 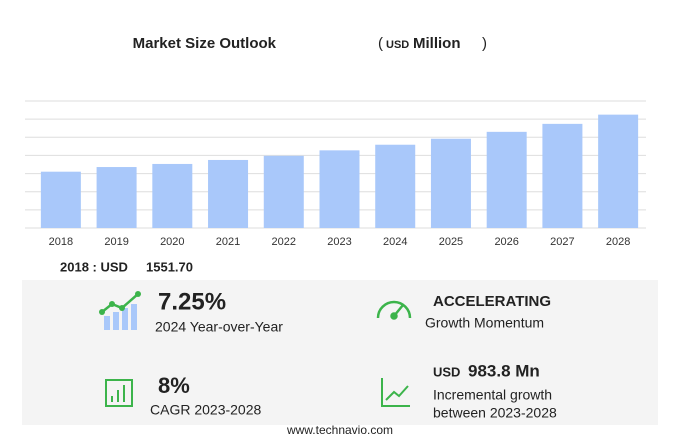 What do you see at coordinates (618, 242) in the screenshot?
I see `x-tick-label: 2028` at bounding box center [618, 242].